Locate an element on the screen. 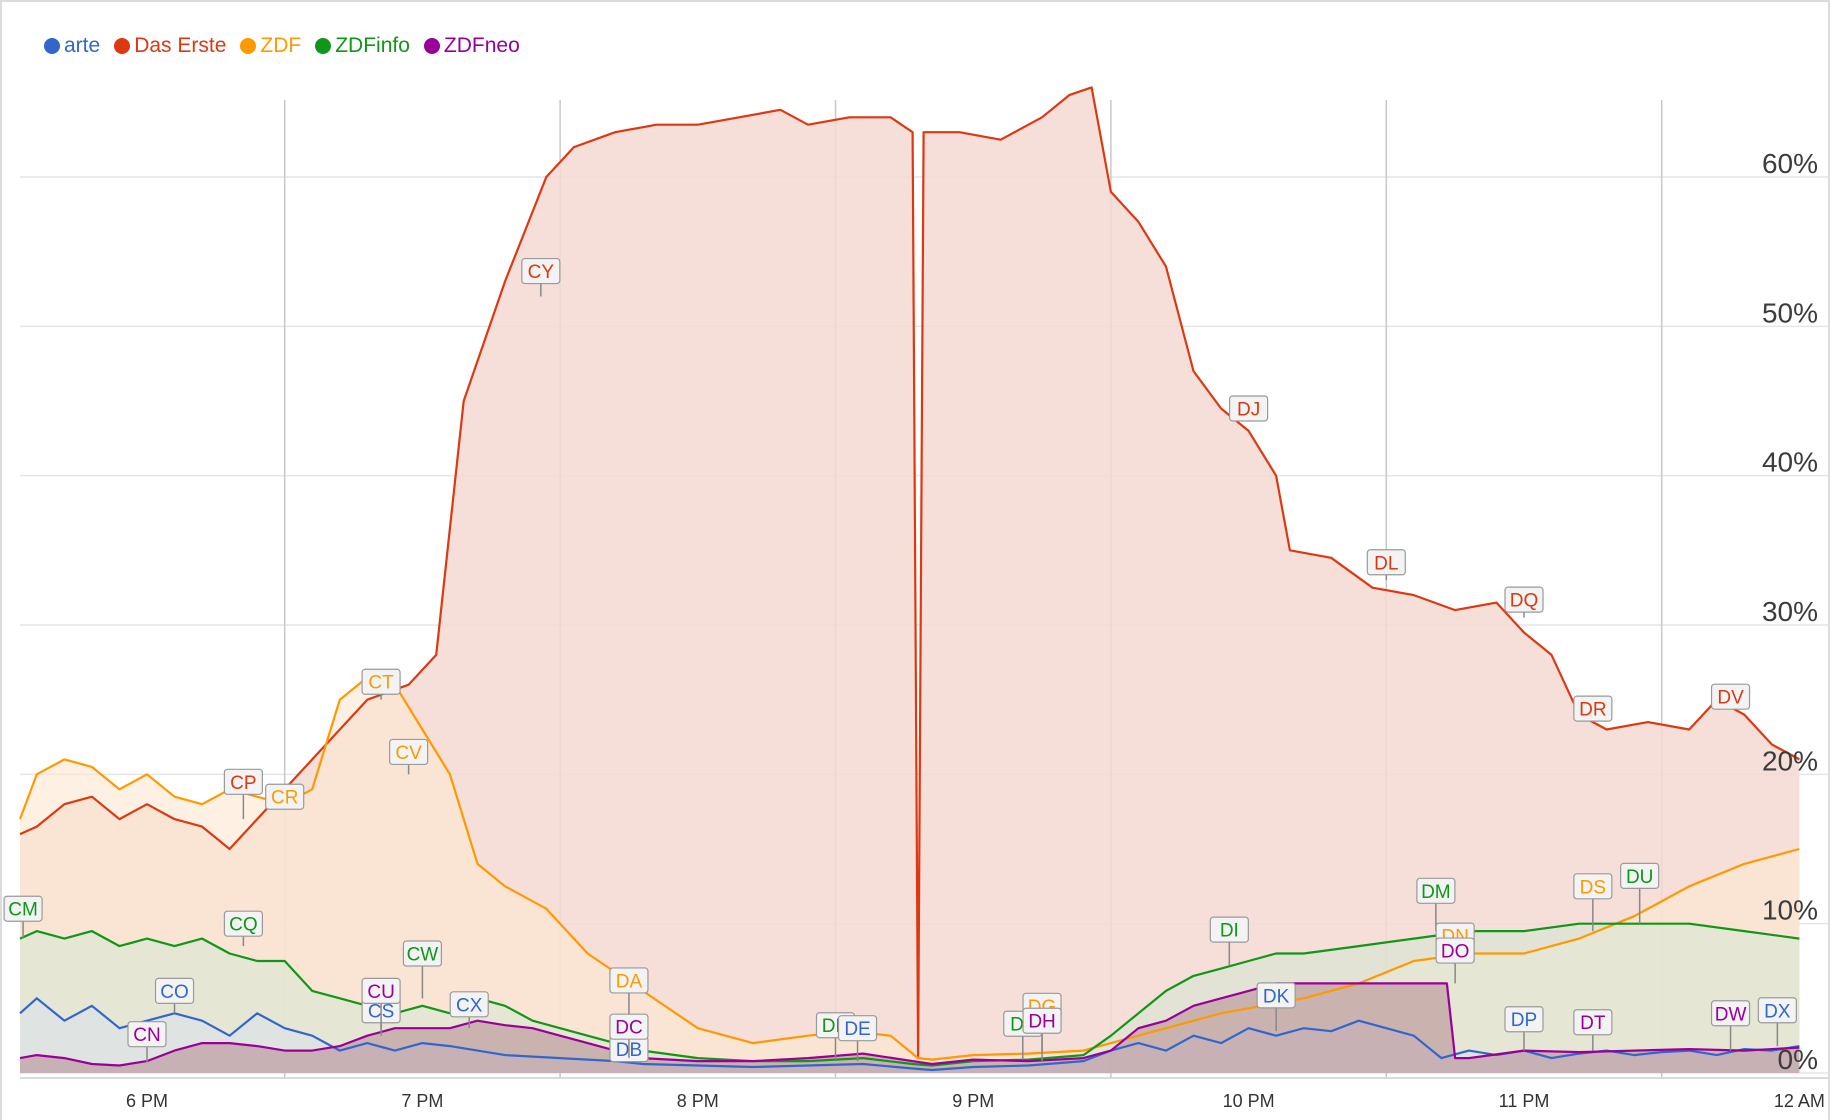 This screenshot has width=1830, height=1120. annotation-flag: DP is located at coordinates (1524, 1028).